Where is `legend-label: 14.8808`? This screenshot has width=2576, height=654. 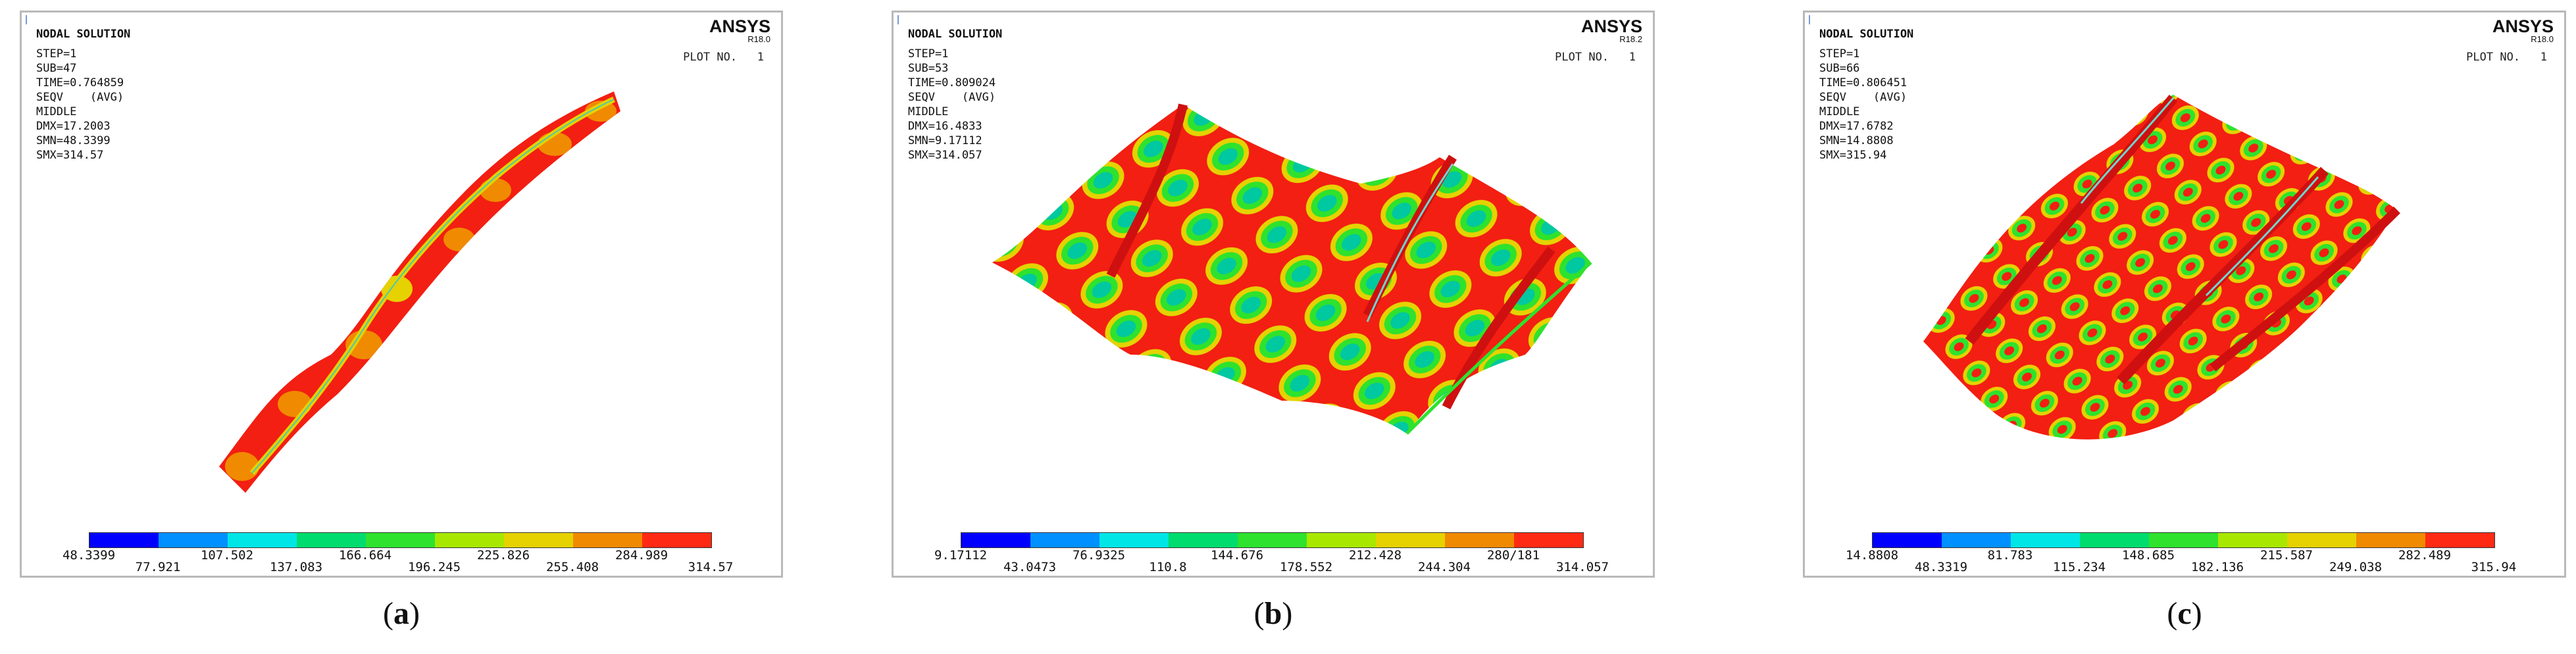 legend-label: 14.8808 is located at coordinates (1872, 555).